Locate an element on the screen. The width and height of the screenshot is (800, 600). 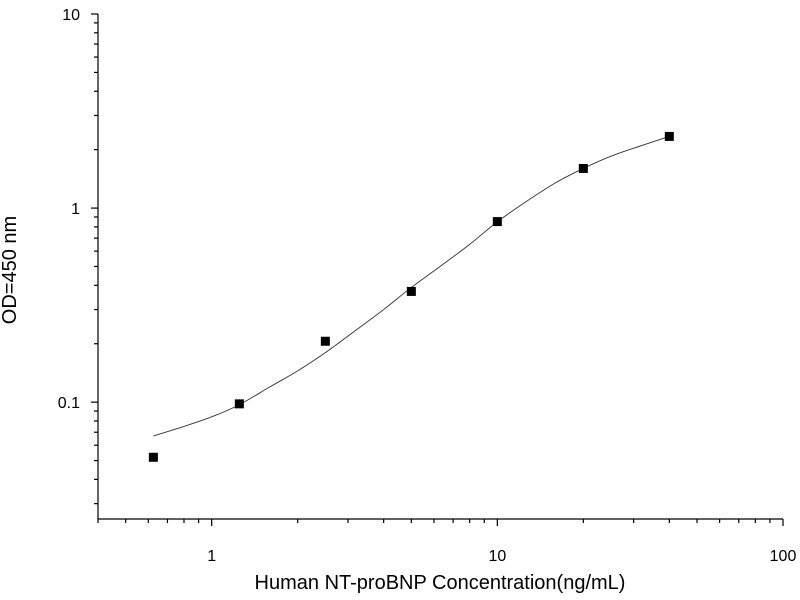
y-tick-label: 10 is located at coordinates (71, 15).